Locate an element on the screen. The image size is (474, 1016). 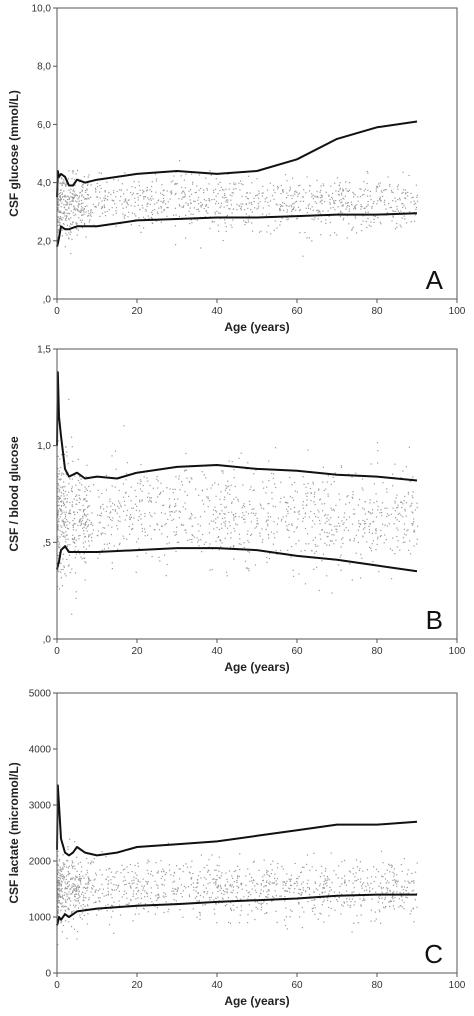
y-tick-label: ,5 is located at coordinates (47, 543).